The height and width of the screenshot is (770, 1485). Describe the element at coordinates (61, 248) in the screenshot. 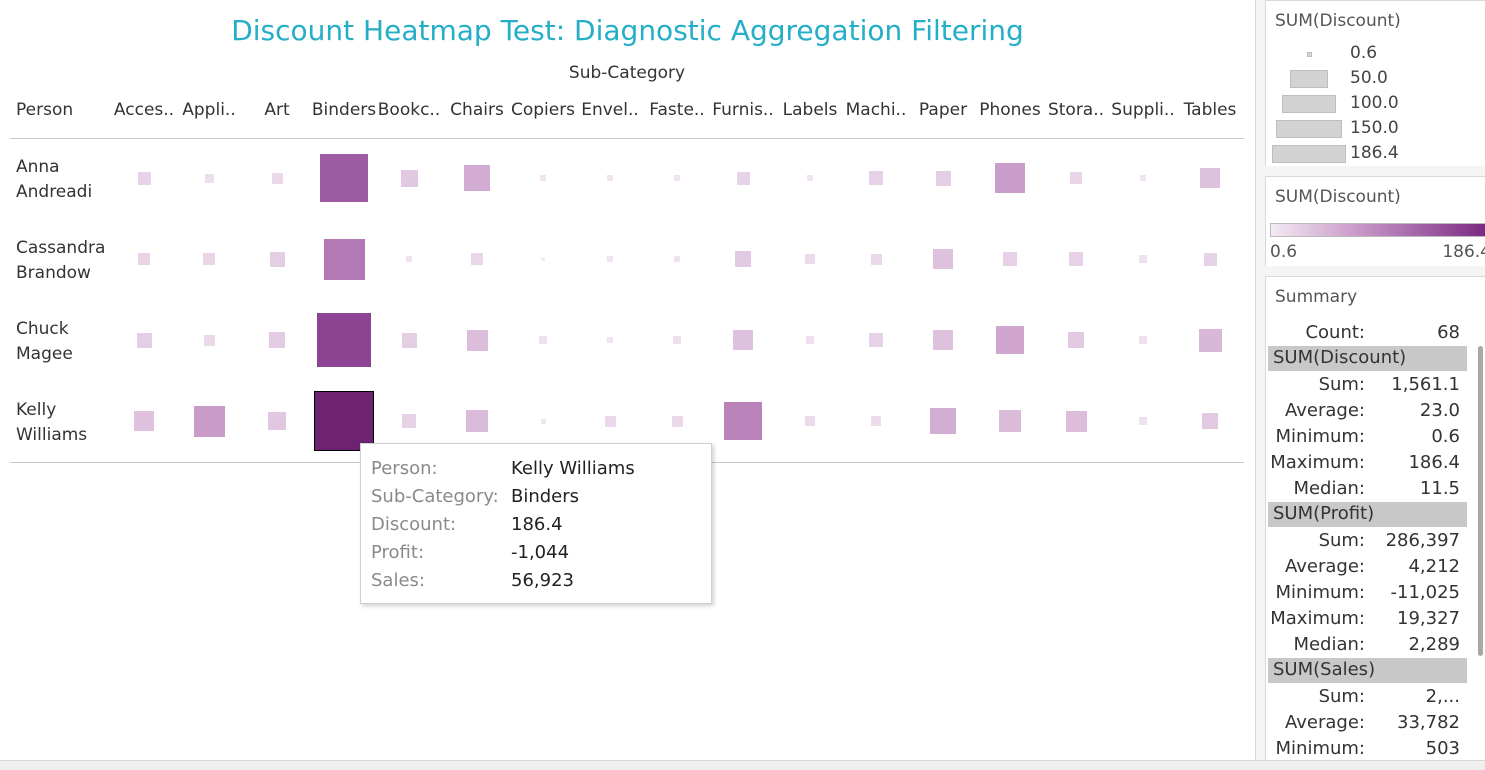

I see `row-label-line1: Cassandra` at that location.